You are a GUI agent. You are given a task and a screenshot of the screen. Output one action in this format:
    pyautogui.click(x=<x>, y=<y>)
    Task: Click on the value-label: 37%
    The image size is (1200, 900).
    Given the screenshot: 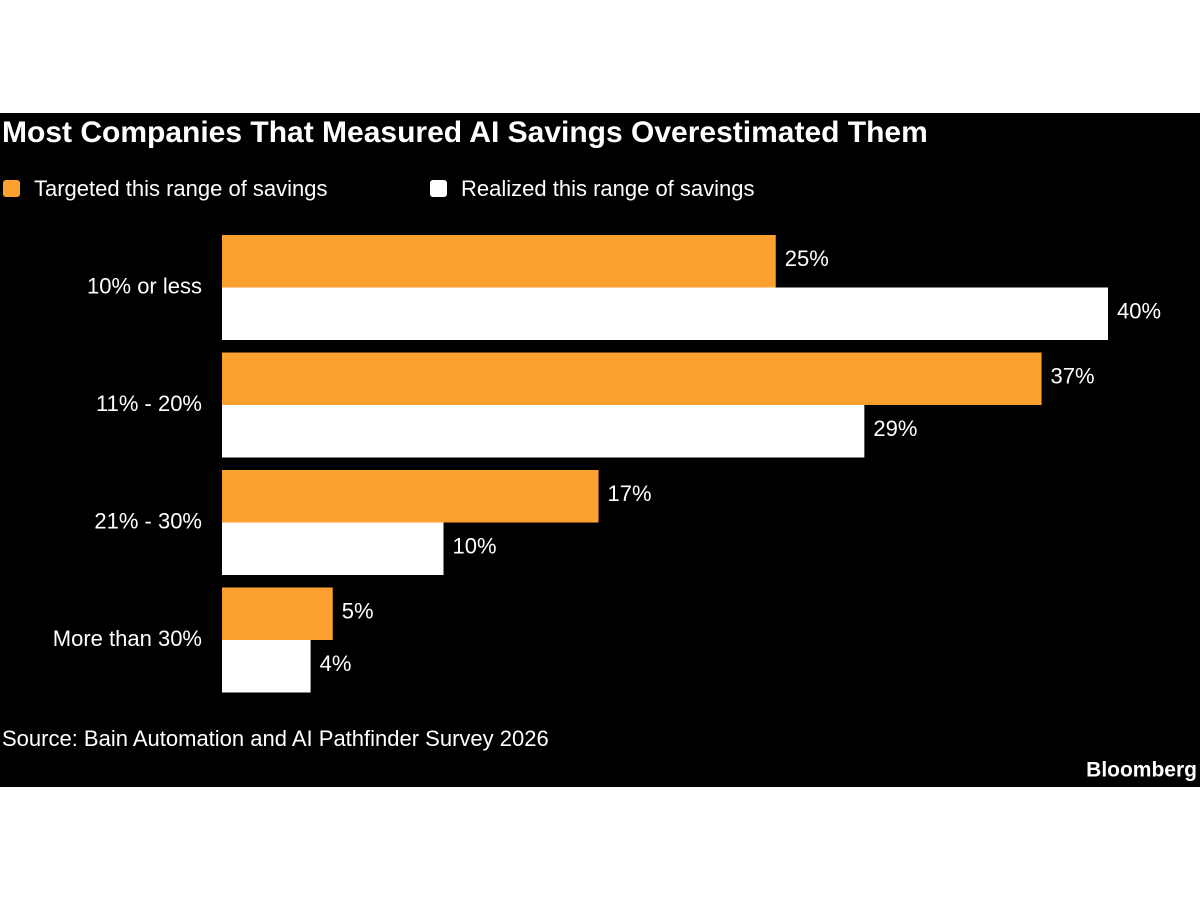 What is the action you would take?
    pyautogui.click(x=1073, y=376)
    